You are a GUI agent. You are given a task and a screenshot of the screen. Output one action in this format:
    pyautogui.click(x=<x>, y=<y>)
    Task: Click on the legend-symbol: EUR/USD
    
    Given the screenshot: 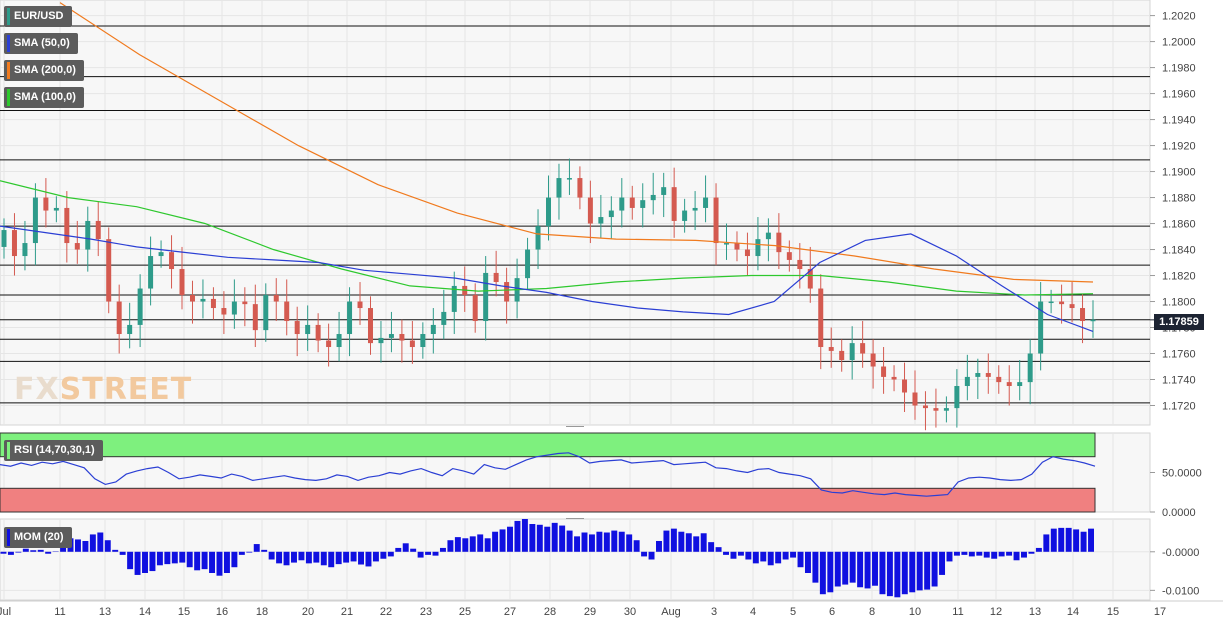 What is the action you would take?
    pyautogui.click(x=38, y=16)
    